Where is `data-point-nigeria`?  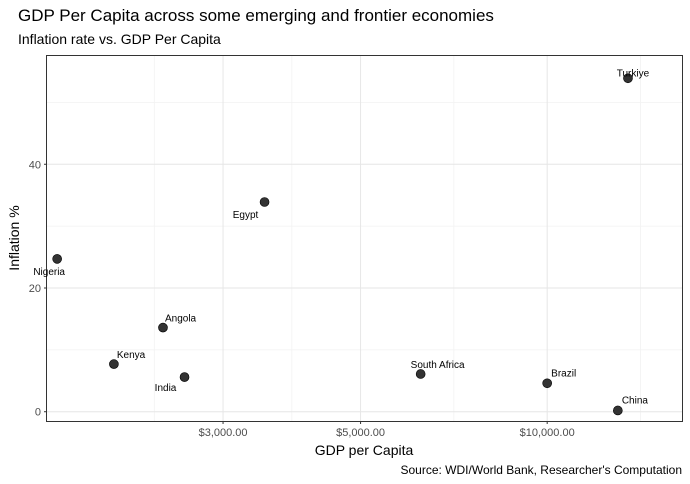 data-point-nigeria is located at coordinates (57, 259).